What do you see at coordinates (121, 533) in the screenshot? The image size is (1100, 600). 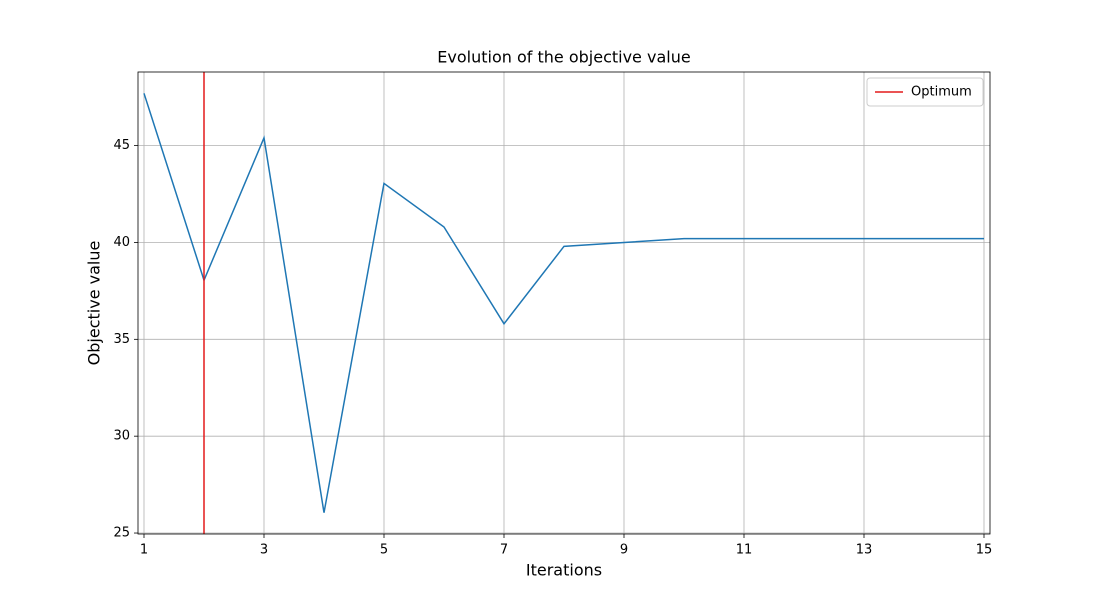 I see `y-tick-label: 25` at bounding box center [121, 533].